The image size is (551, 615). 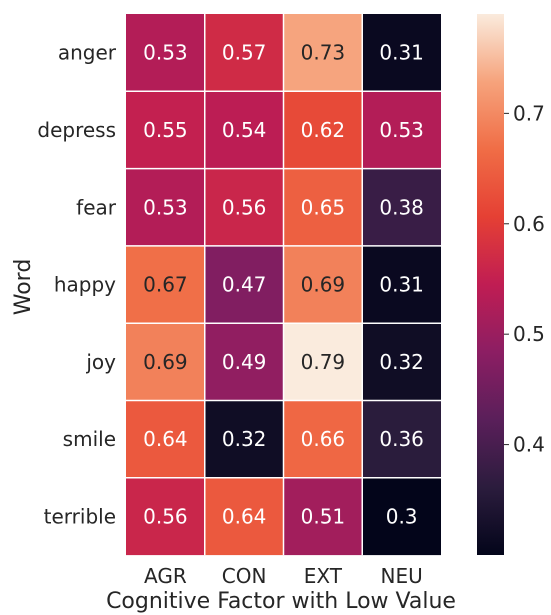 I want to click on x-tick-label: NEU, so click(x=402, y=576).